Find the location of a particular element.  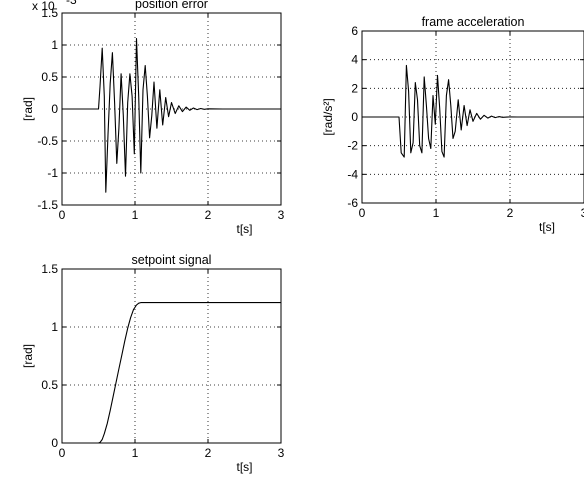

exponent-power: -3 is located at coordinates (71, 3).